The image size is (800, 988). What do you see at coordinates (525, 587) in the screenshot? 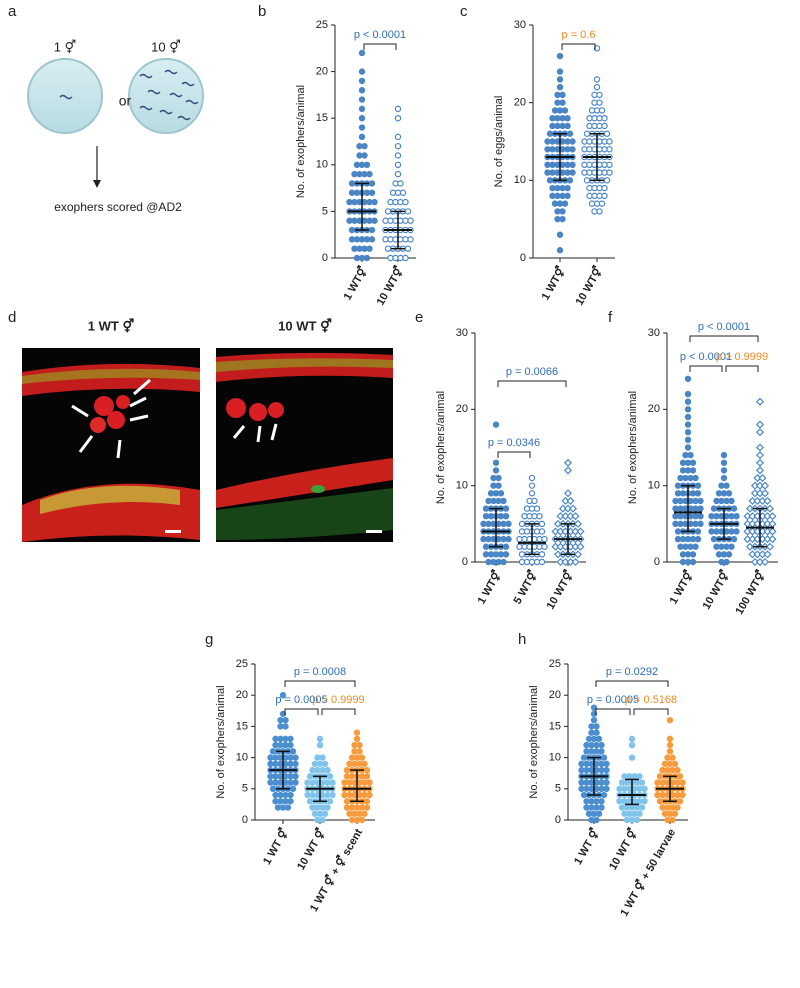
I see `x-tick-label: 5 WT⚥` at bounding box center [525, 587].